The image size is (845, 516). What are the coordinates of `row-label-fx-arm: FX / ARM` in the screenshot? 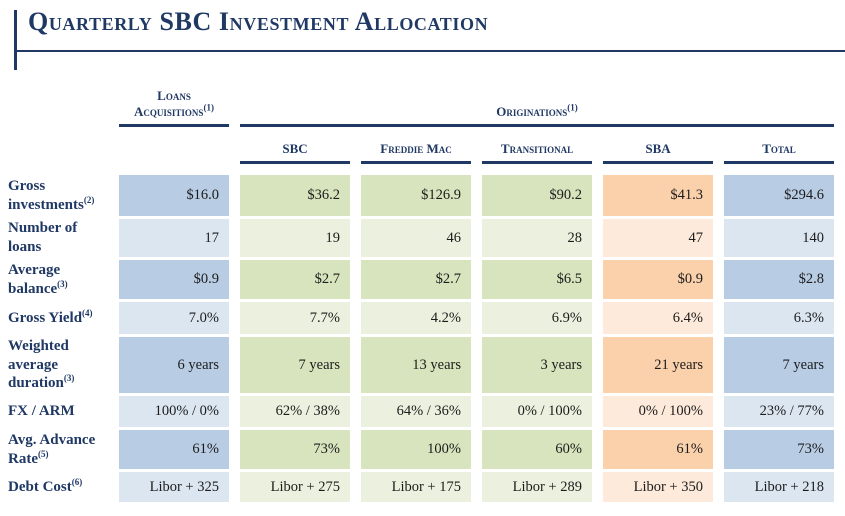 It's located at (58, 411).